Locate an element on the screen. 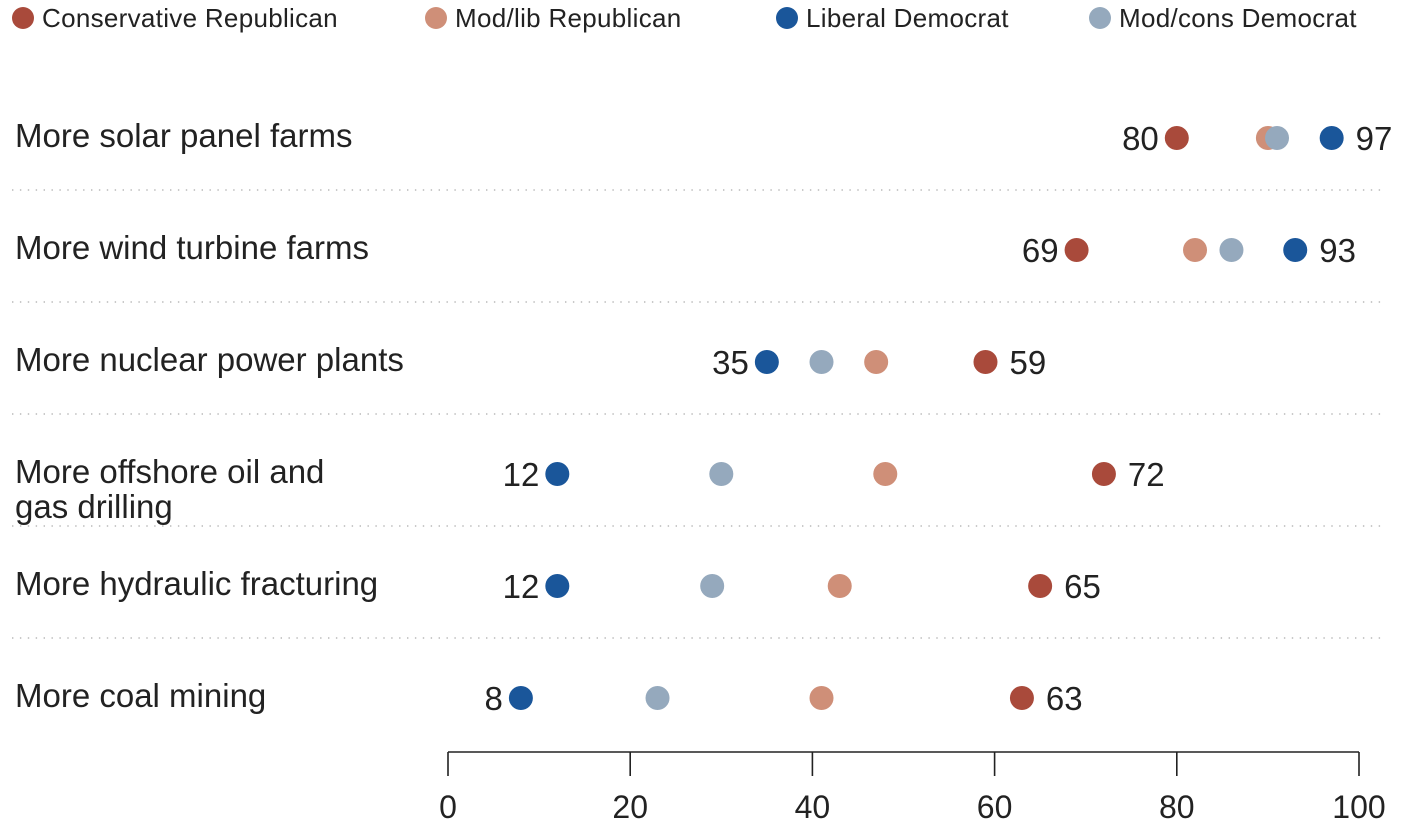  value-label-high: 97 is located at coordinates (1374, 138).